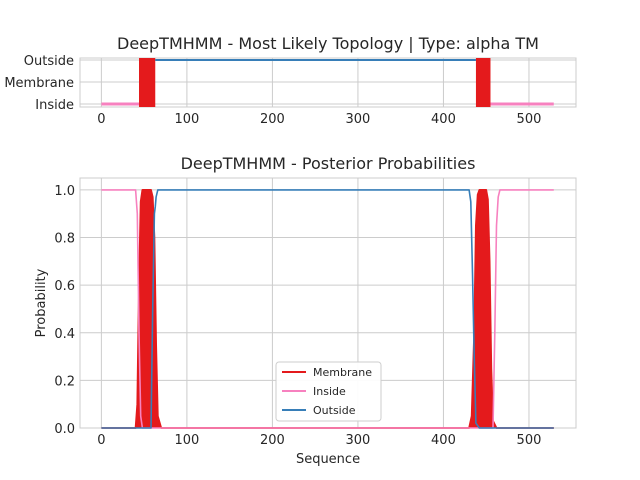  I want to click on topology-y-ticks: Inside Membrane Outside, so click(39, 83).